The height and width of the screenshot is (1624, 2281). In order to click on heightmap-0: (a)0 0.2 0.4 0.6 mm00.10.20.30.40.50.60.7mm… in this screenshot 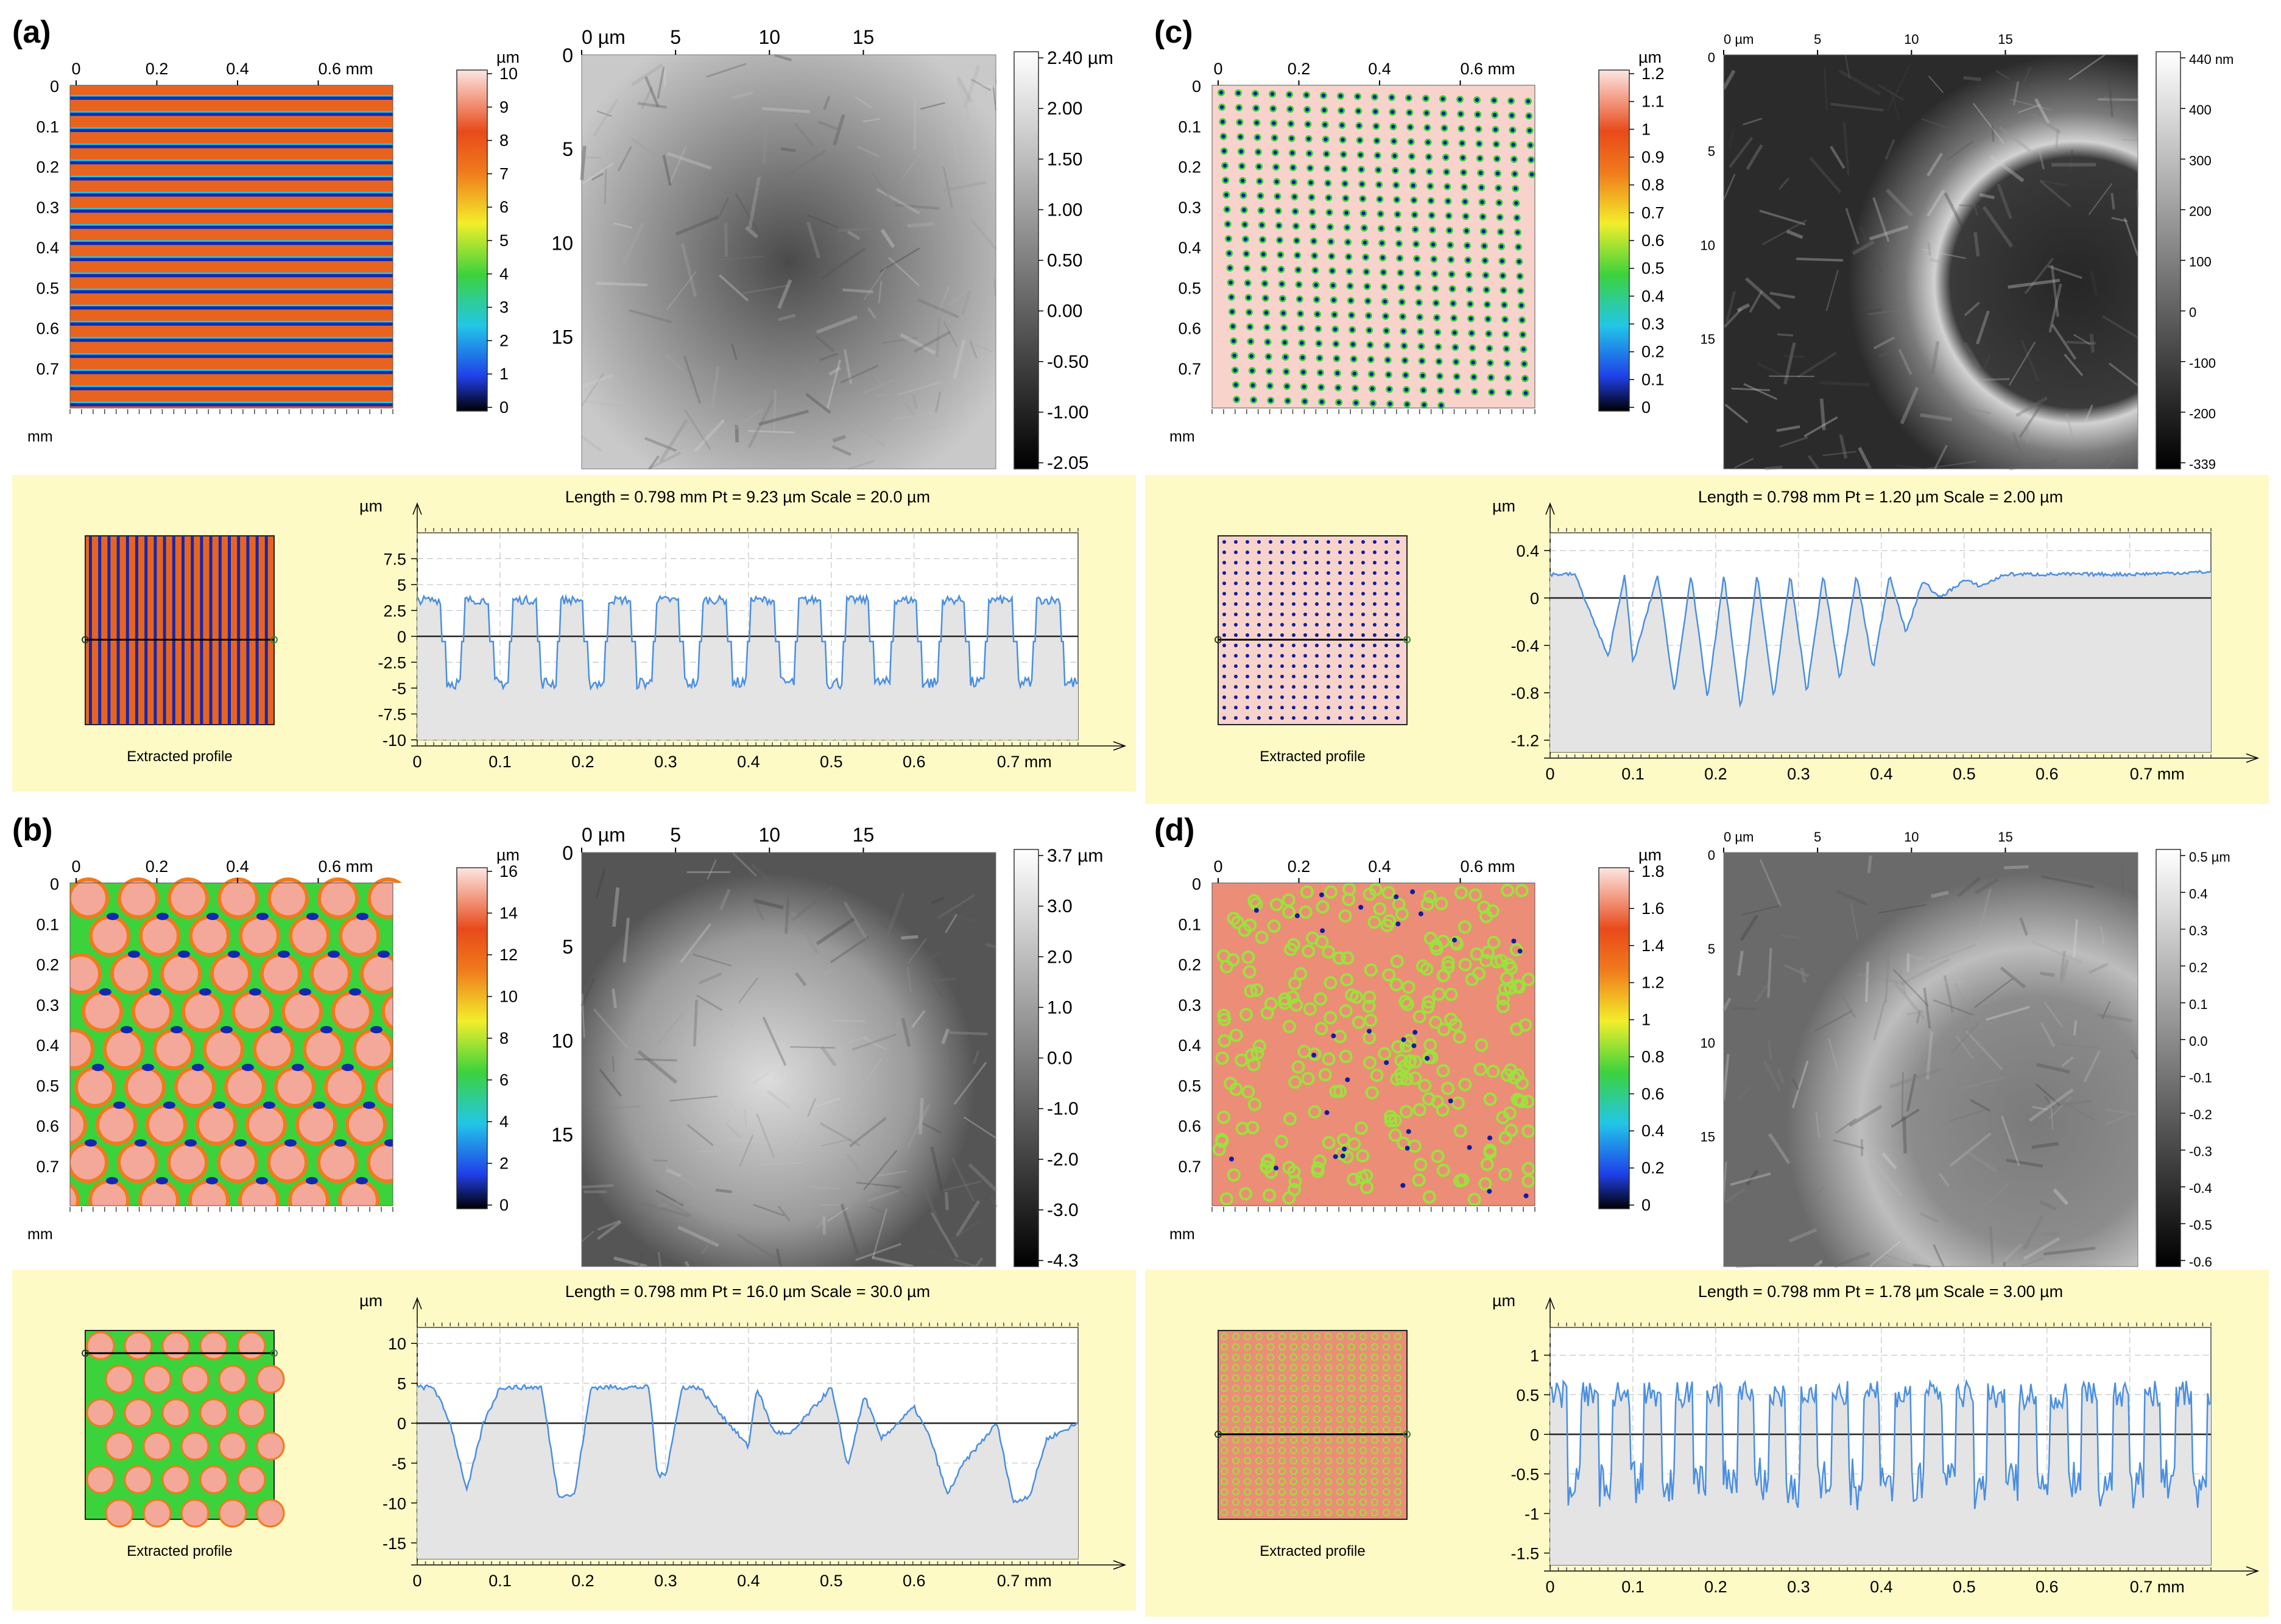, I will do `click(266, 230)`.